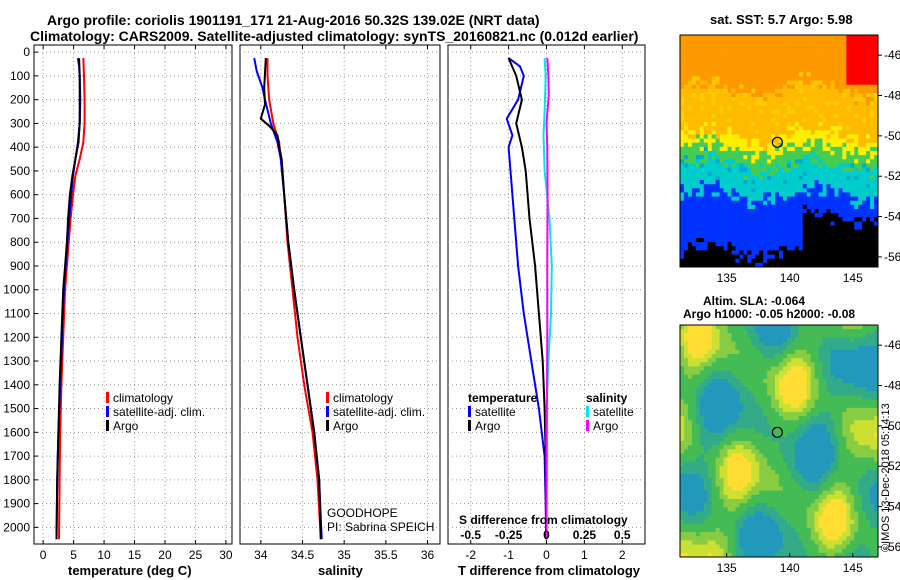 The height and width of the screenshot is (580, 900). I want to click on series-line, so click(68, 299).